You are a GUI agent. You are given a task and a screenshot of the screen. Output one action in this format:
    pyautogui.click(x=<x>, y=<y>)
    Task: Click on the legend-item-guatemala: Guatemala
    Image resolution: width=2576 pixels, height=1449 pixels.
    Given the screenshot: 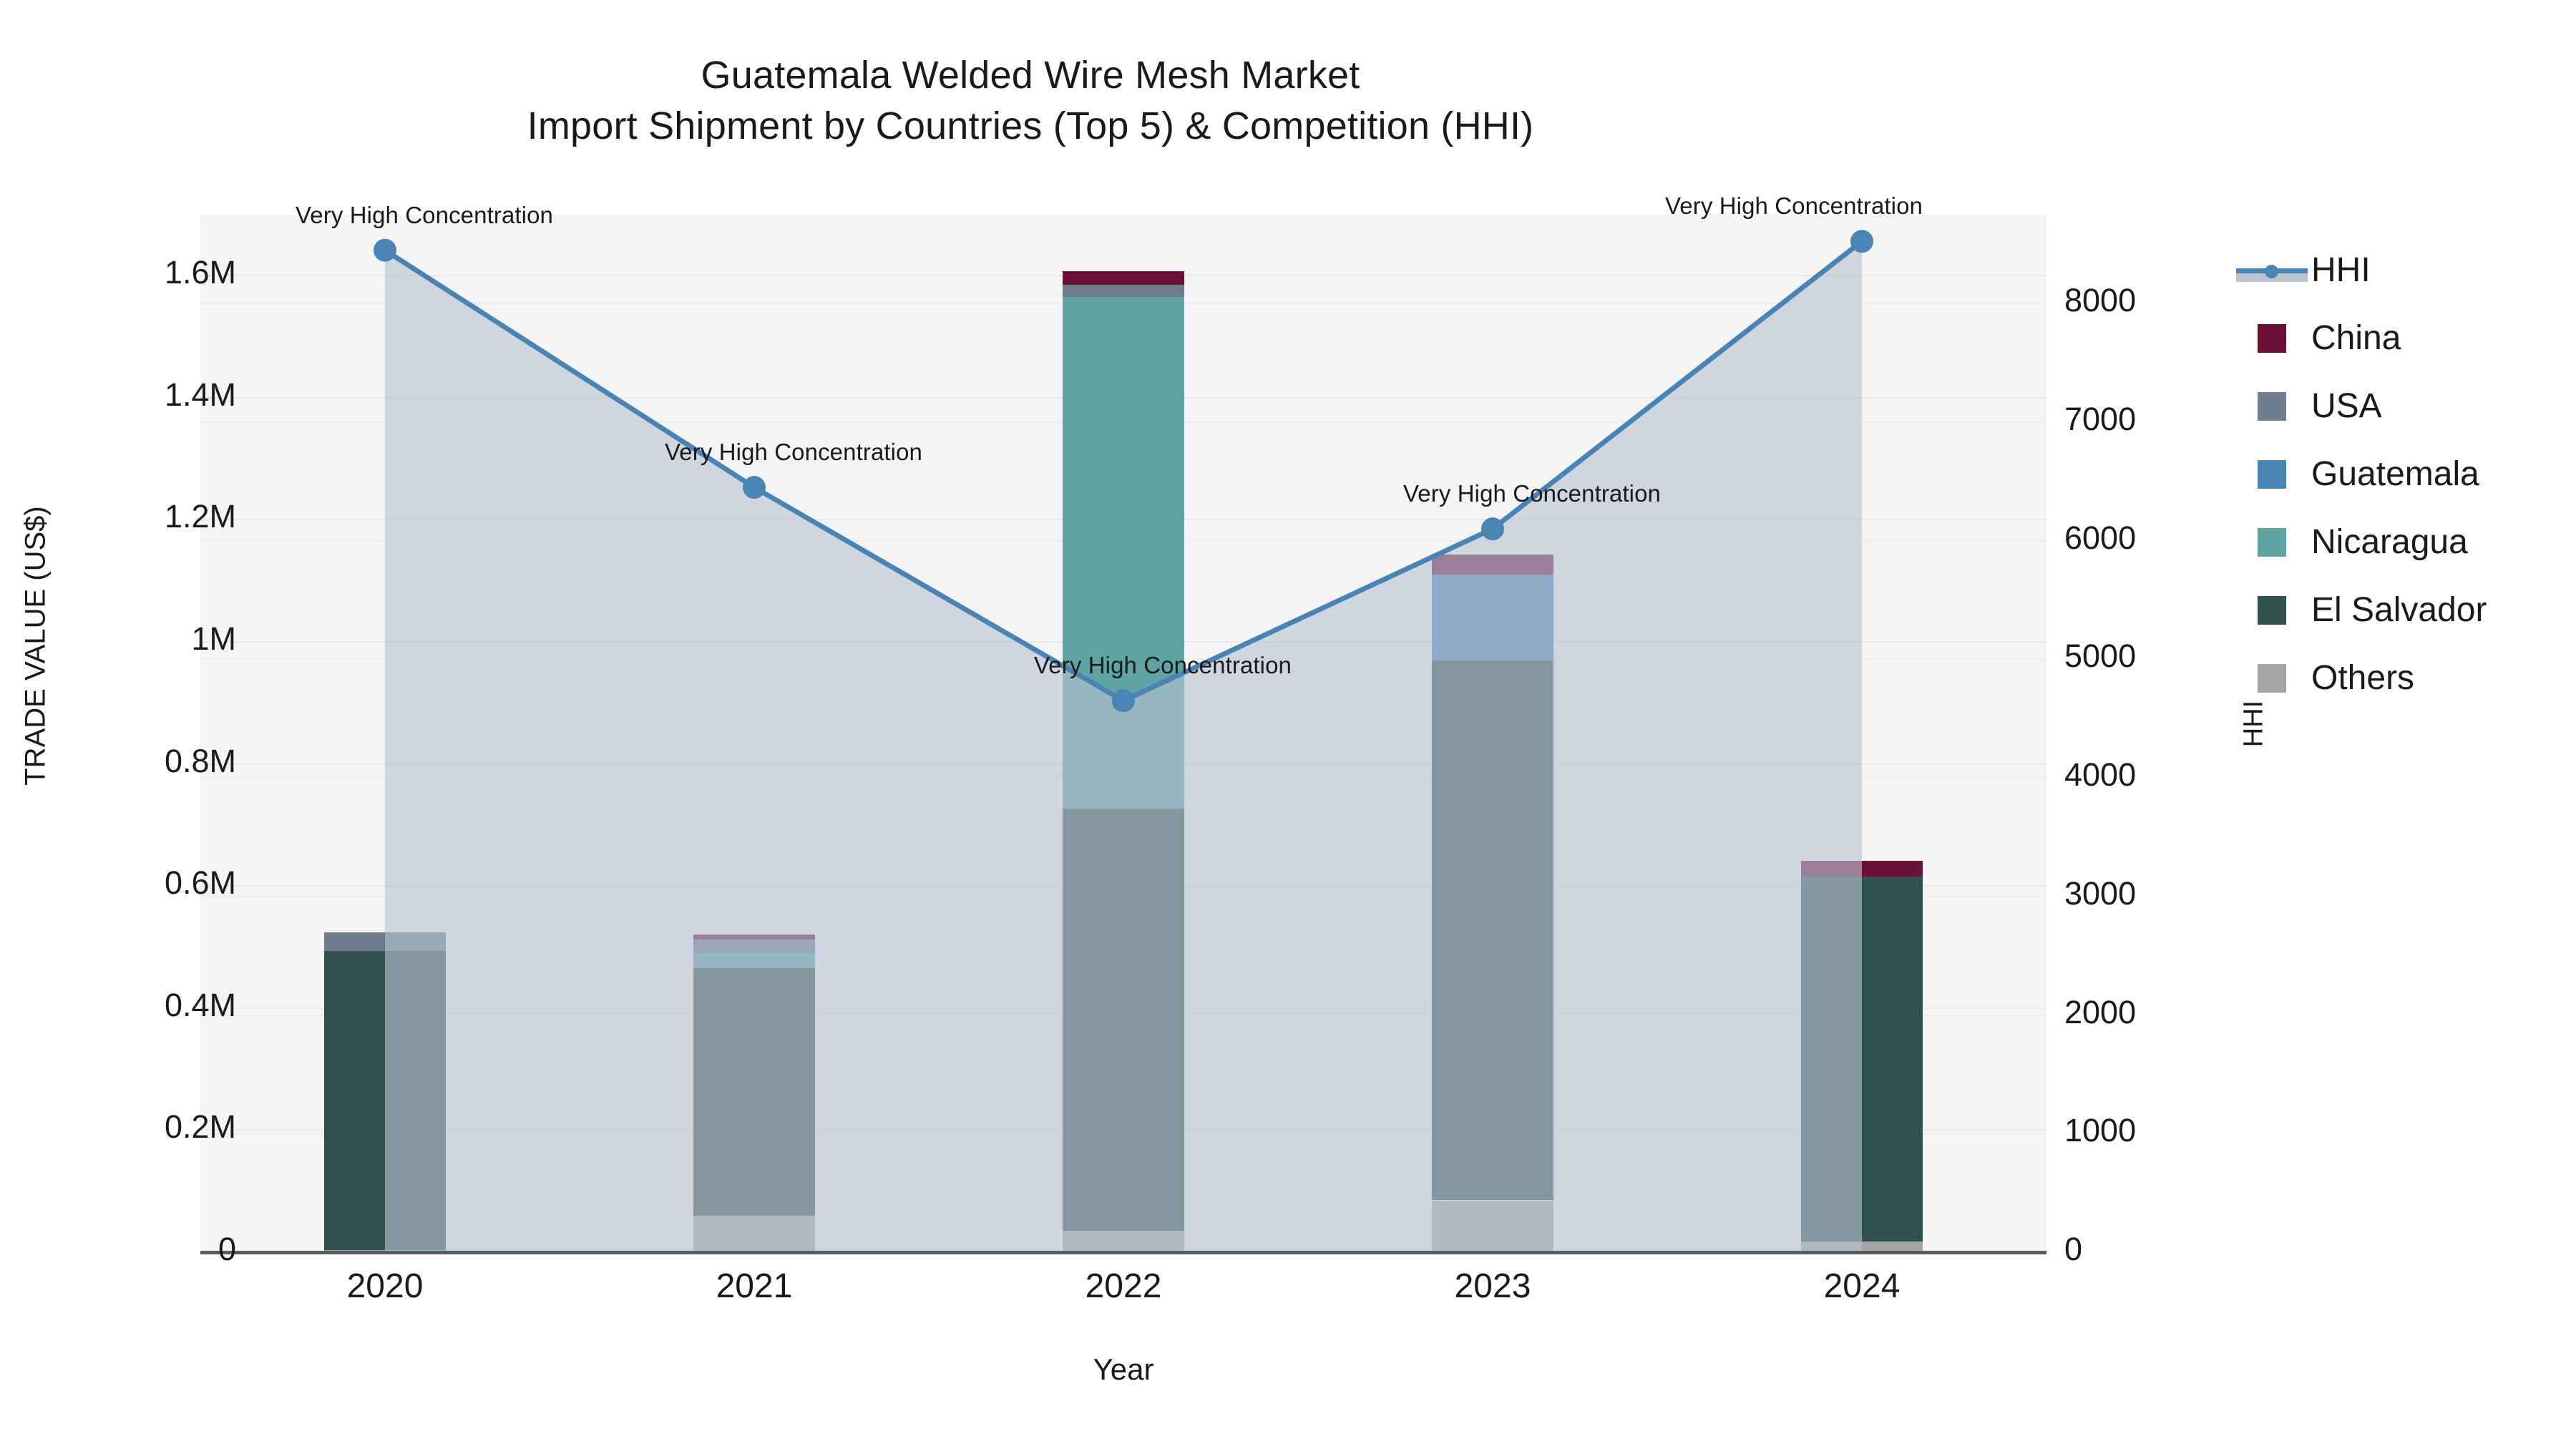 What is the action you would take?
    pyautogui.click(x=2401, y=474)
    